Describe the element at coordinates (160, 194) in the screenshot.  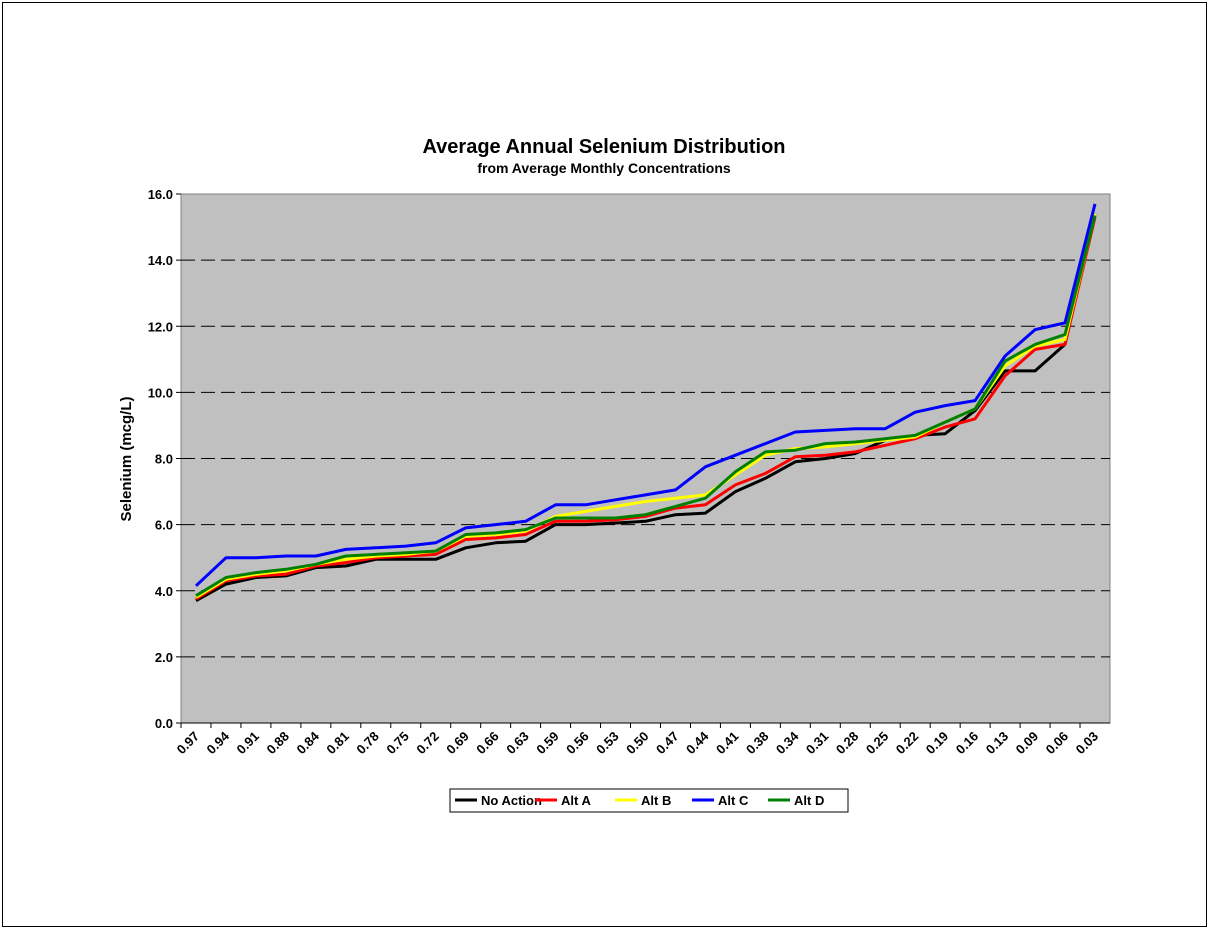
I see `y-tick-label: 16.0` at that location.